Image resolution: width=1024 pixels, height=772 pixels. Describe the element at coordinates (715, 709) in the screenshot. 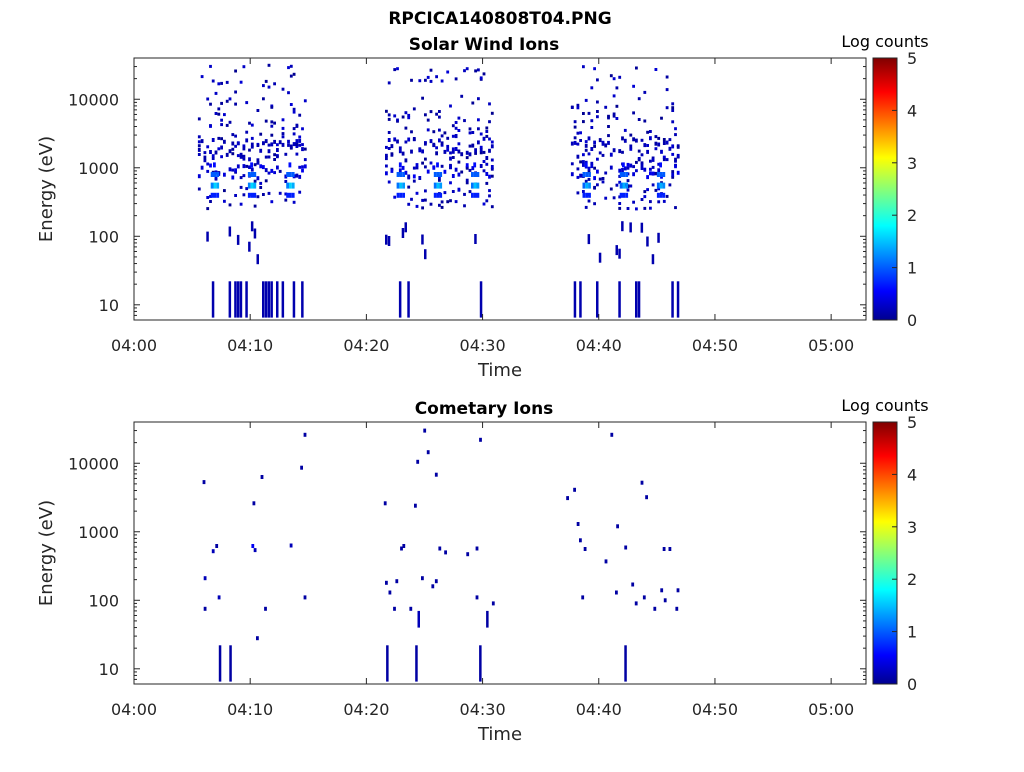

I see `x-tick-label: 04:50` at that location.